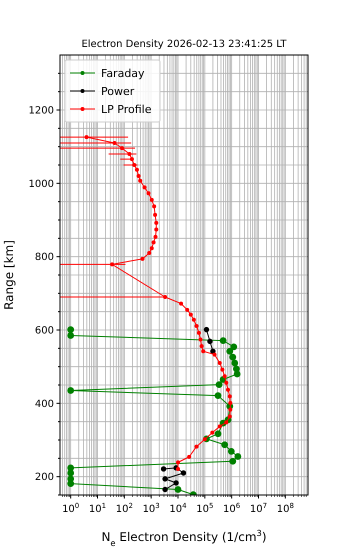 The height and width of the screenshot is (550, 350). I want to click on y-tick-label: 800, so click(44, 258).